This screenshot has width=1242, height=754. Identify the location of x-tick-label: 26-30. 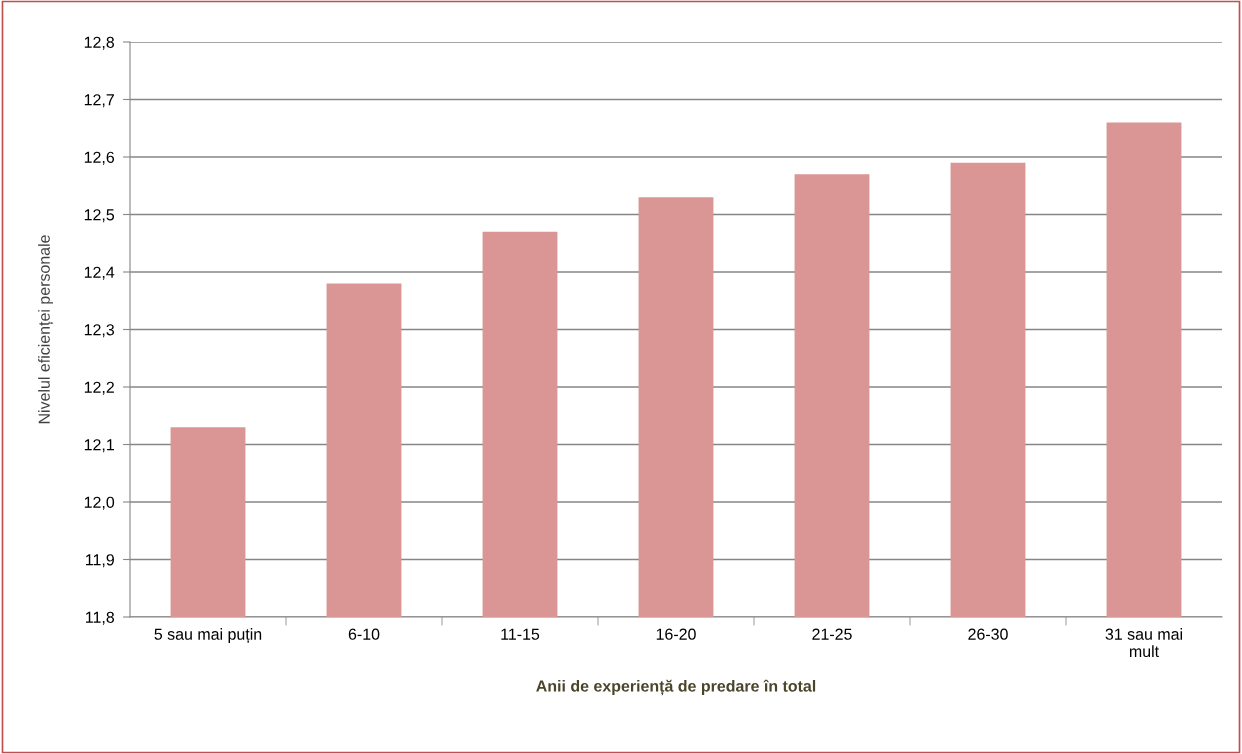
(988, 634).